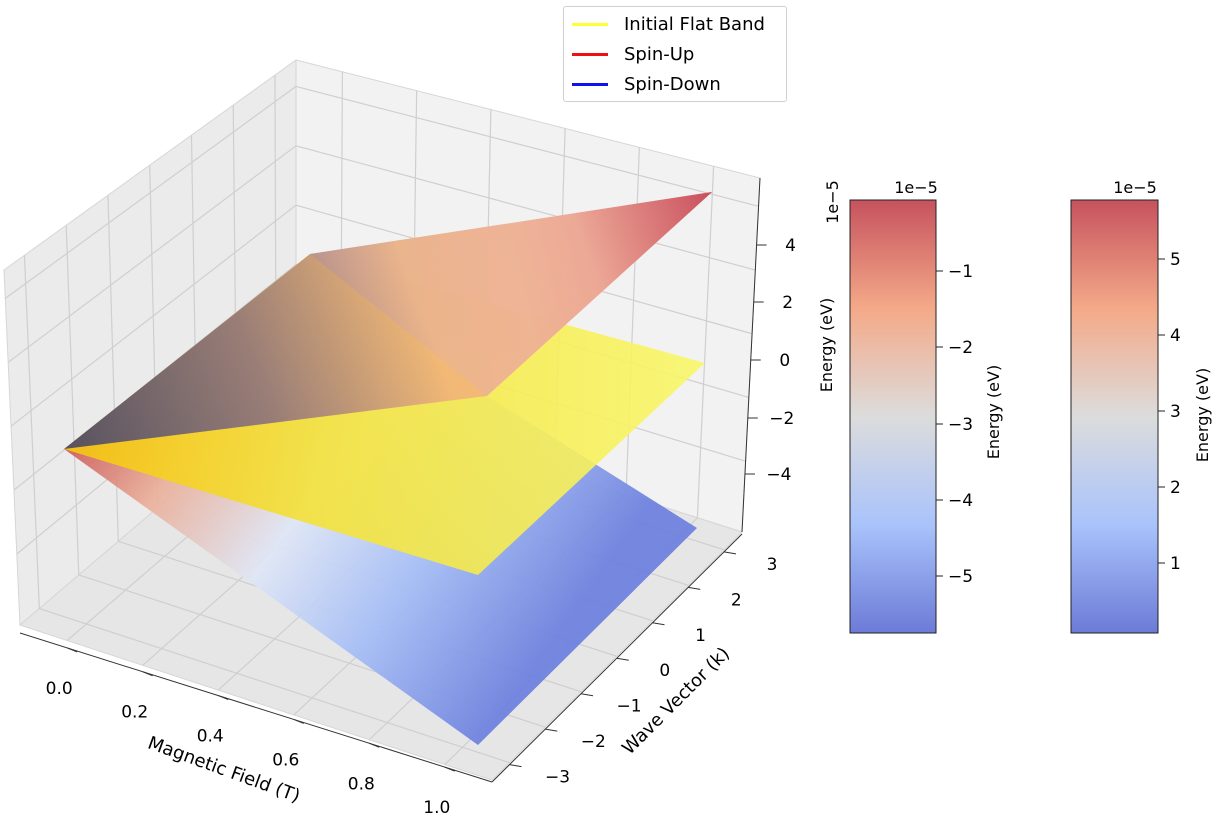 This screenshot has height=828, width=1222. Describe the element at coordinates (590, 24) in the screenshot. I see `legend-swatch-flat-band` at that location.